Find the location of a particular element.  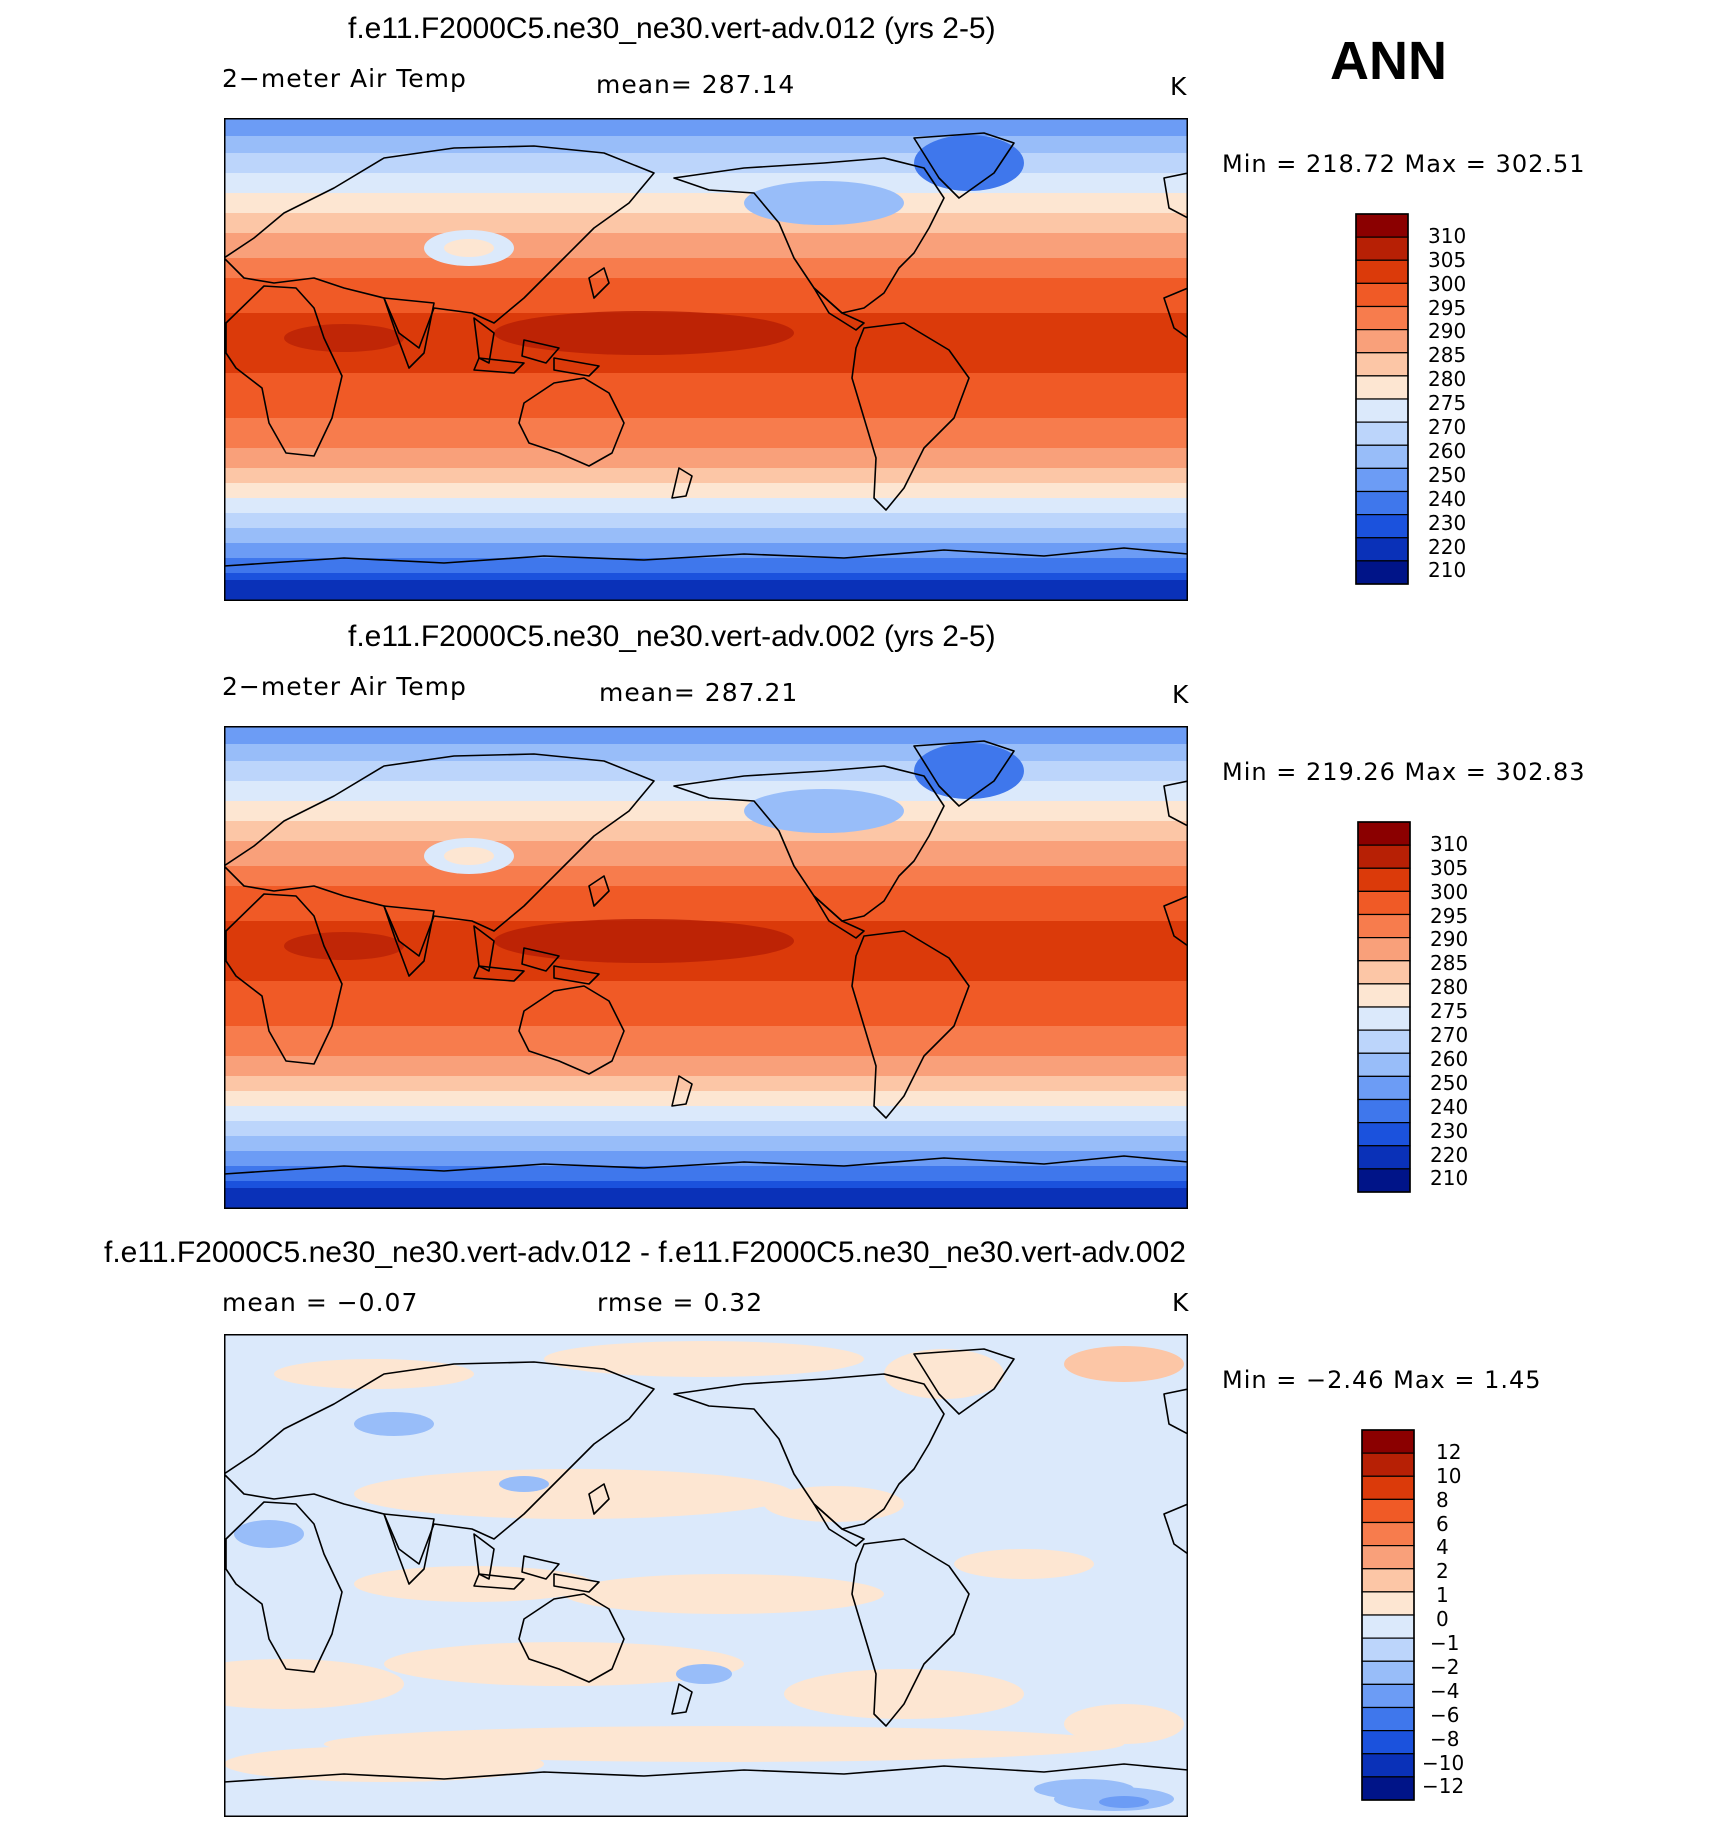

colorbar-tick-label: 305 is located at coordinates (1447, 260).